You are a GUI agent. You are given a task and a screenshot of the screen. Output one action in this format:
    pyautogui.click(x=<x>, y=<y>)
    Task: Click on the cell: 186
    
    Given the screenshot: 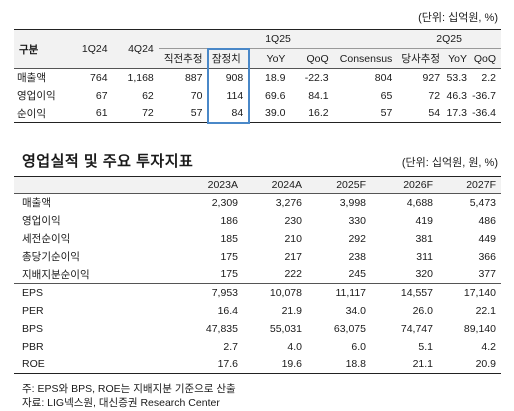 What is the action you would take?
    pyautogui.click(x=229, y=220)
    